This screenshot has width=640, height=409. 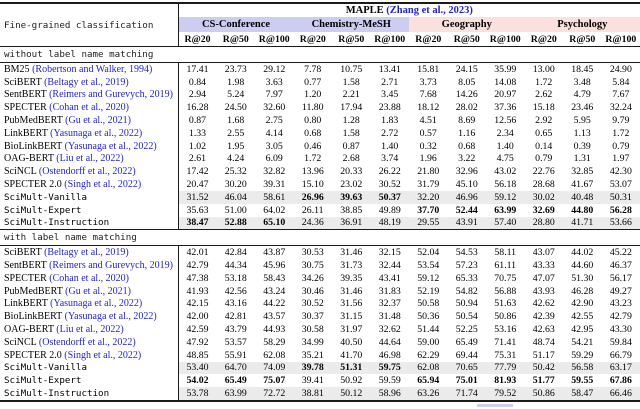 What do you see at coordinates (428, 304) in the screenshot?
I see `metric-value: 50.58` at bounding box center [428, 304].